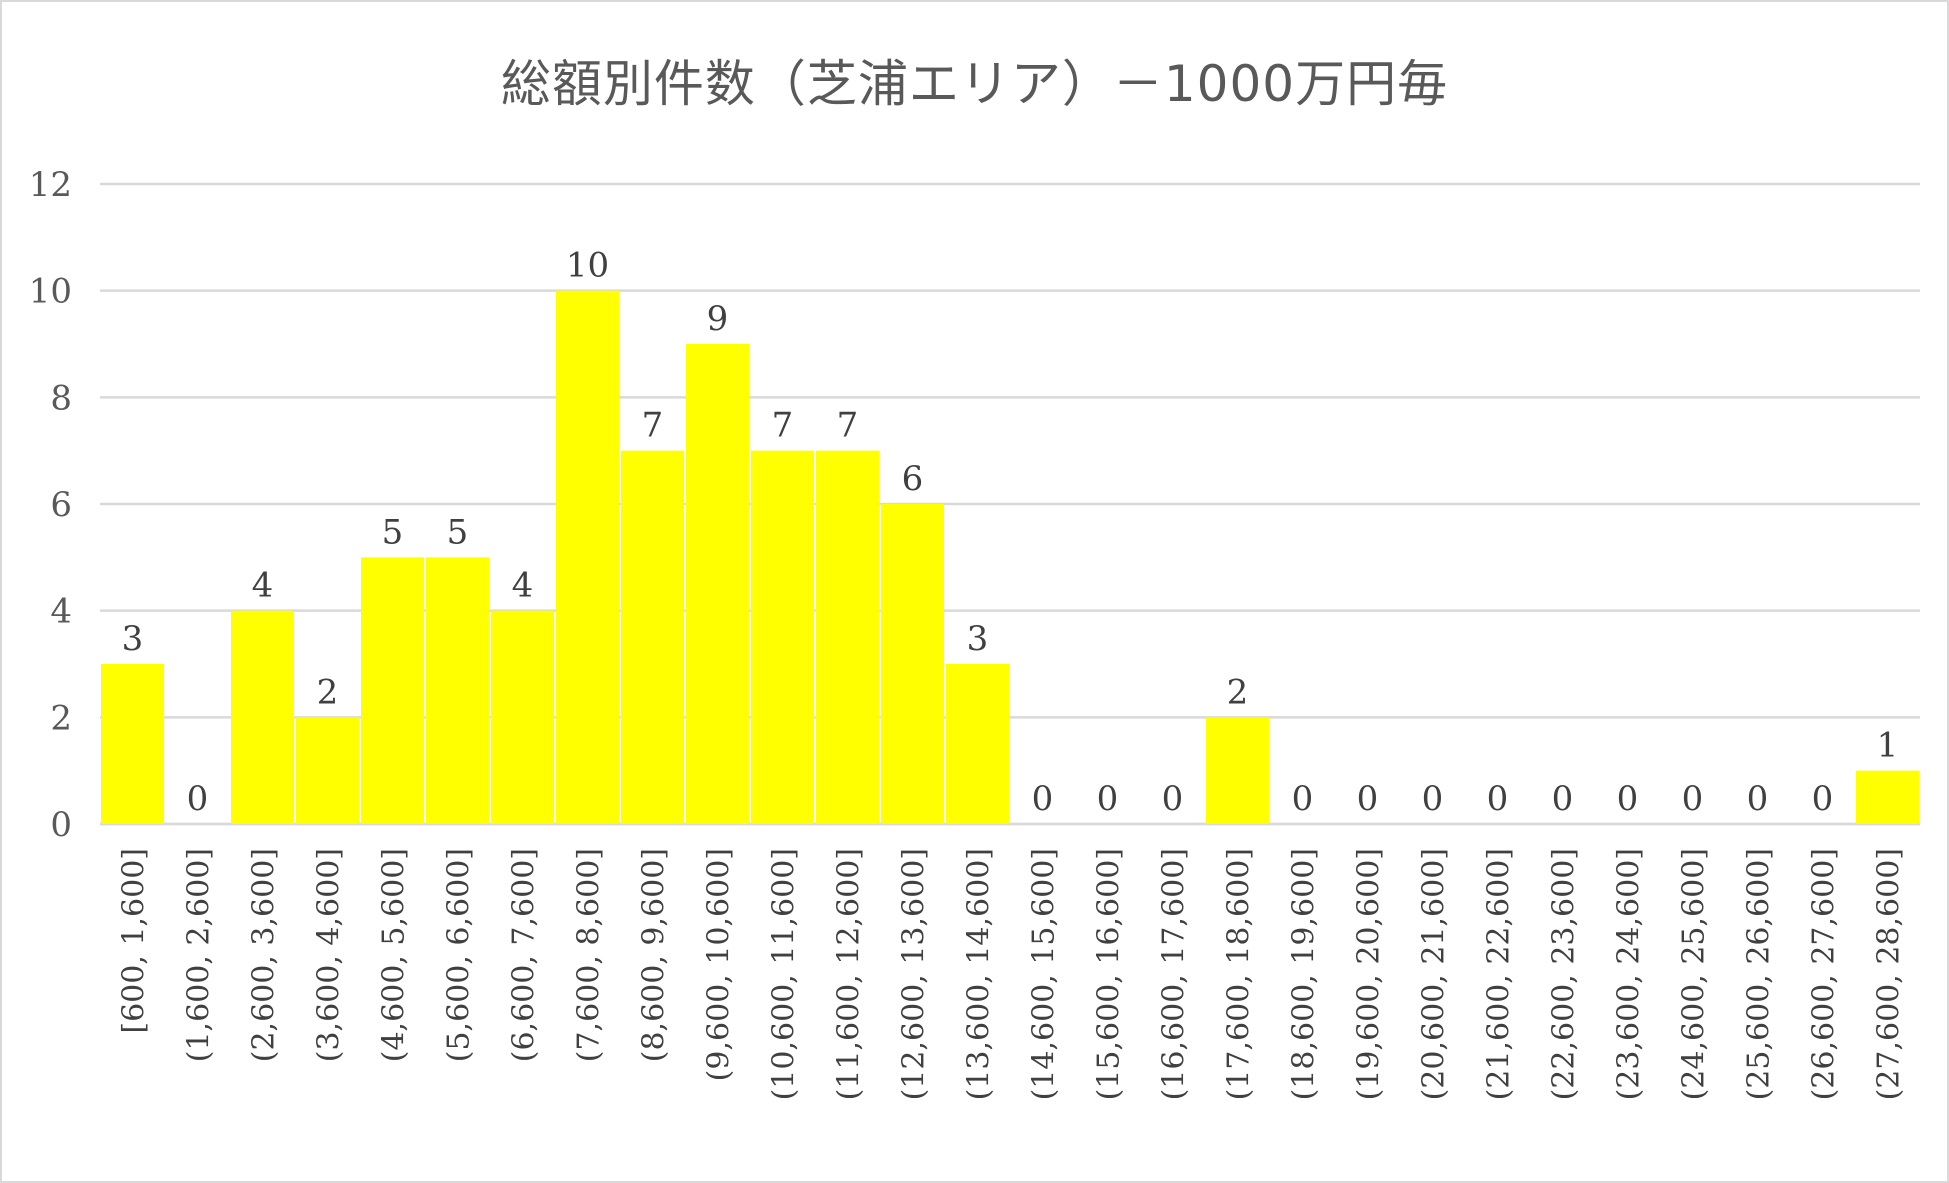 The image size is (1949, 1183). What do you see at coordinates (1694, 974) in the screenshot?
I see `x-category-label-24: (24,600, 25,600]` at bounding box center [1694, 974].